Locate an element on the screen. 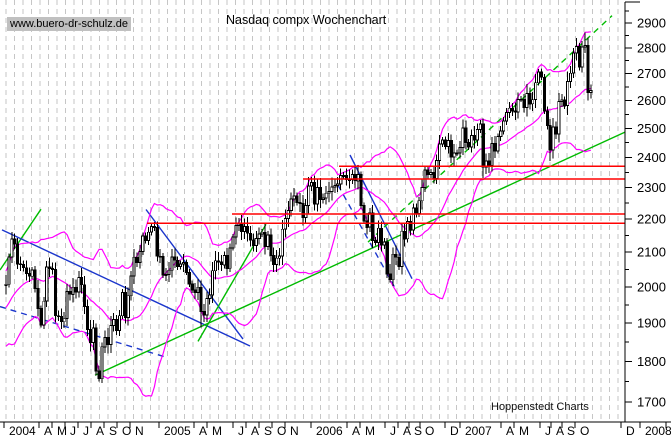  x-tick-label: O is located at coordinates (429, 431).